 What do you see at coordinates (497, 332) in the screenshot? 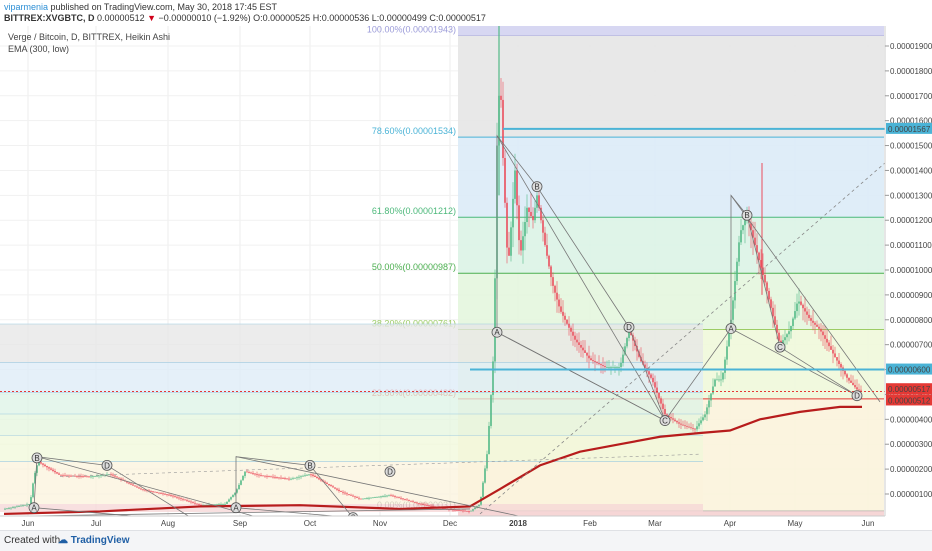
I see `pattern-point-marker` at bounding box center [497, 332].